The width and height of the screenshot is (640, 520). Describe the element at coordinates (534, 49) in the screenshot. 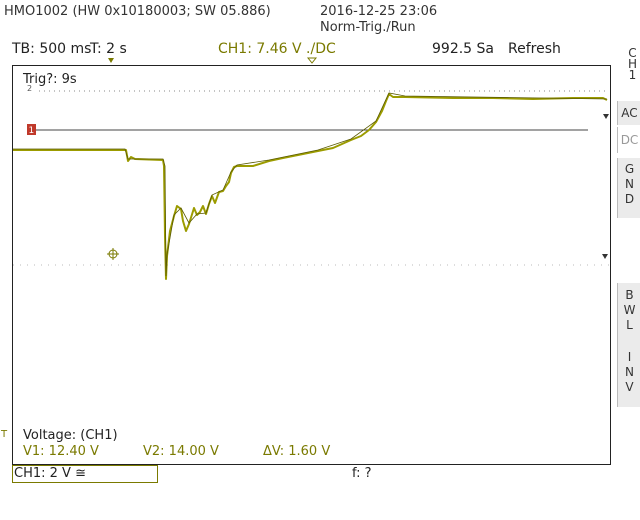

I see `acquisition-mode: Refresh` at that location.